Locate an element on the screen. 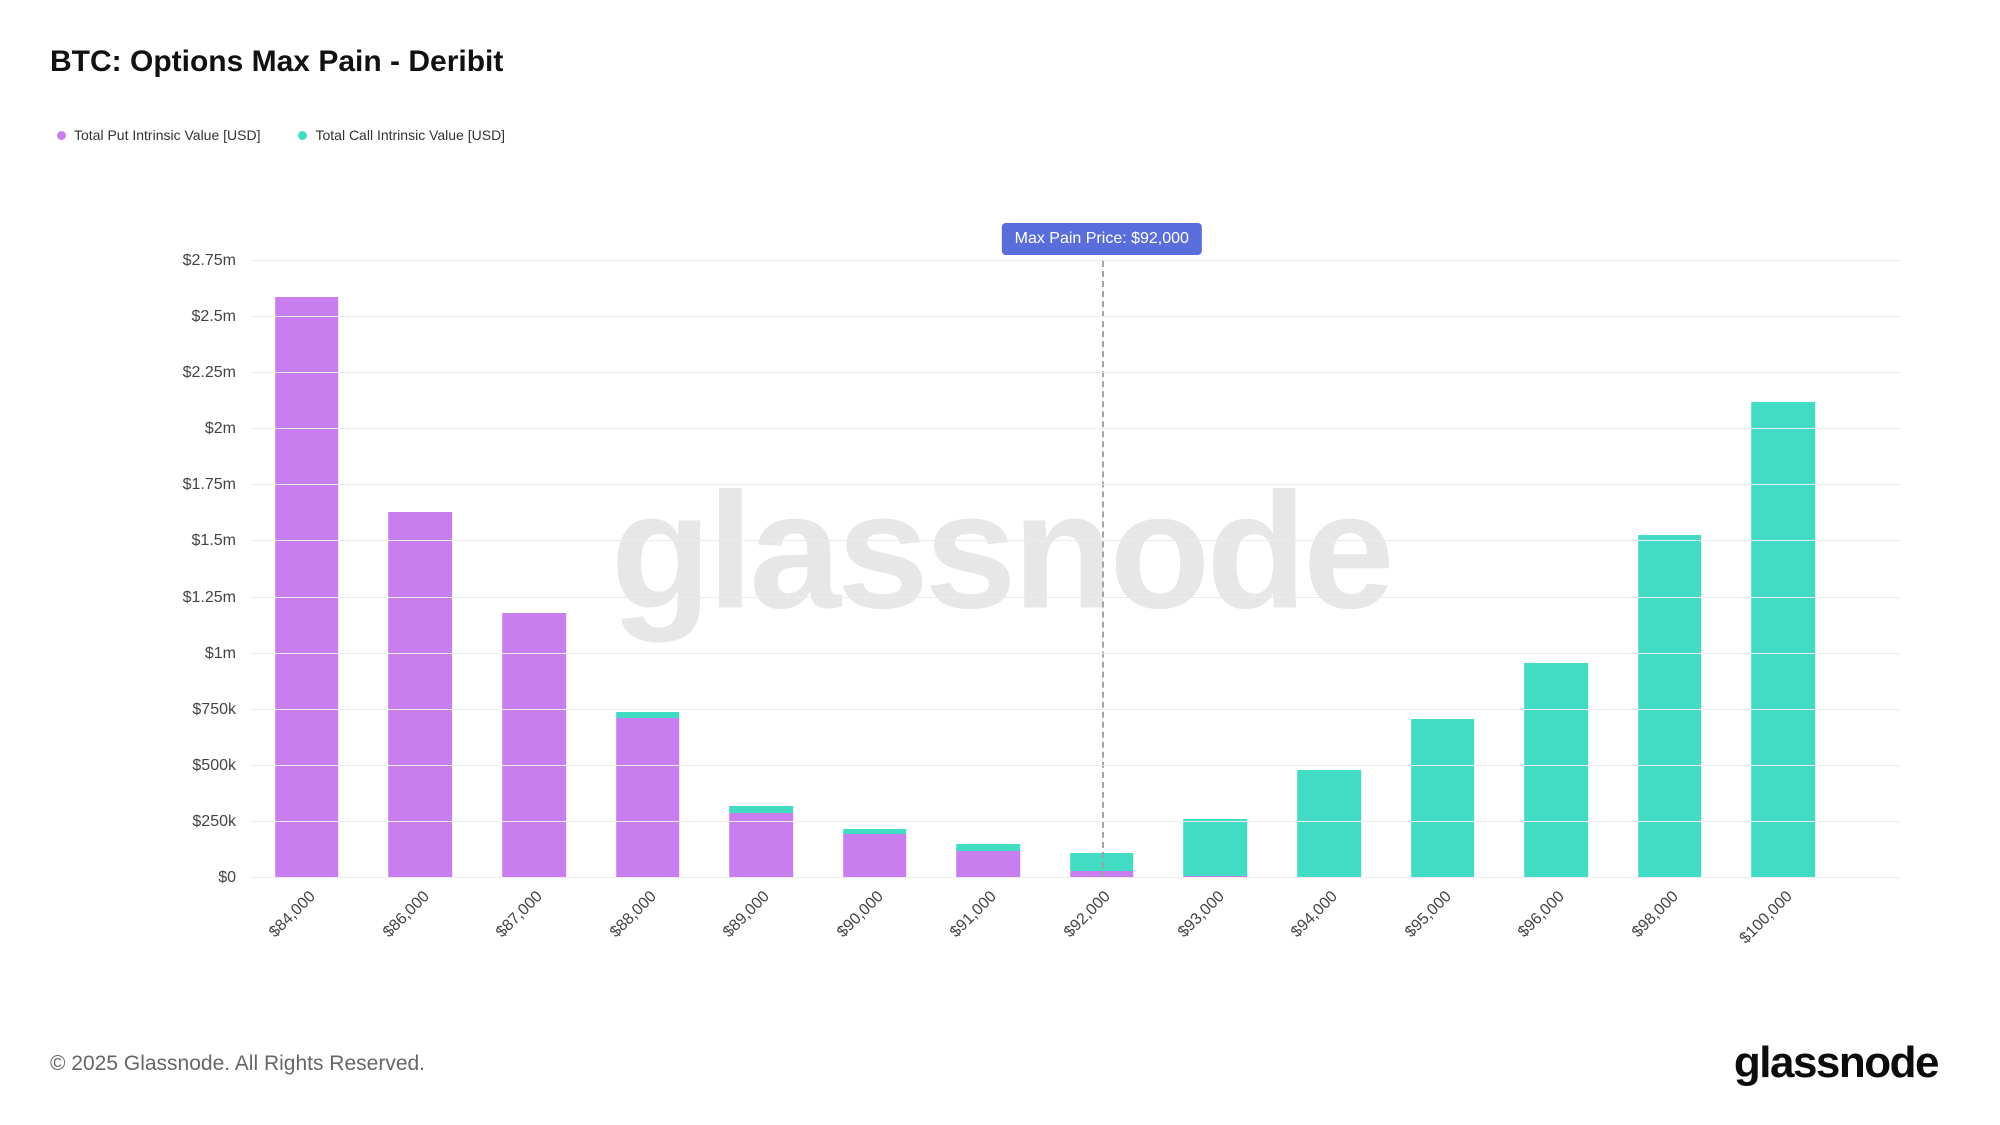  x-axis-tick-label: $86,000 is located at coordinates (406, 914).